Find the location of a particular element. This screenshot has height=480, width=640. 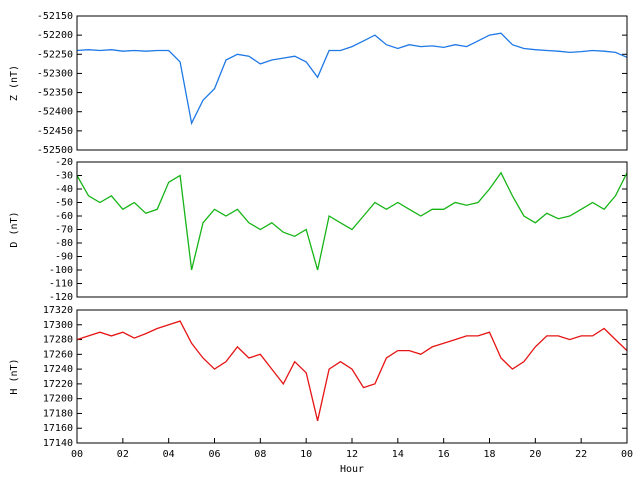

x-tick-label: 04 is located at coordinates (169, 454).